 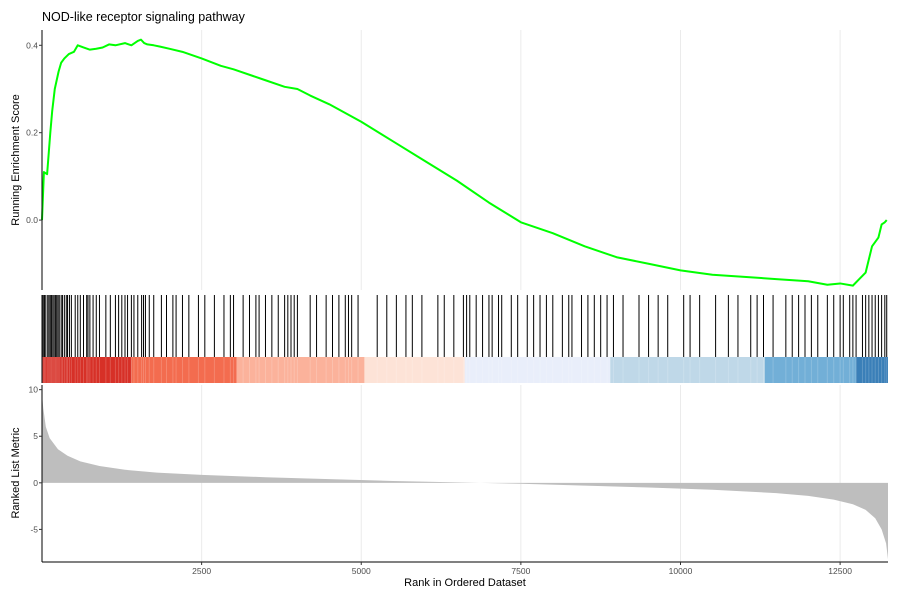 What do you see at coordinates (16, 473) in the screenshot?
I see `metric-y-axis-title: Ranked List Metric` at bounding box center [16, 473].